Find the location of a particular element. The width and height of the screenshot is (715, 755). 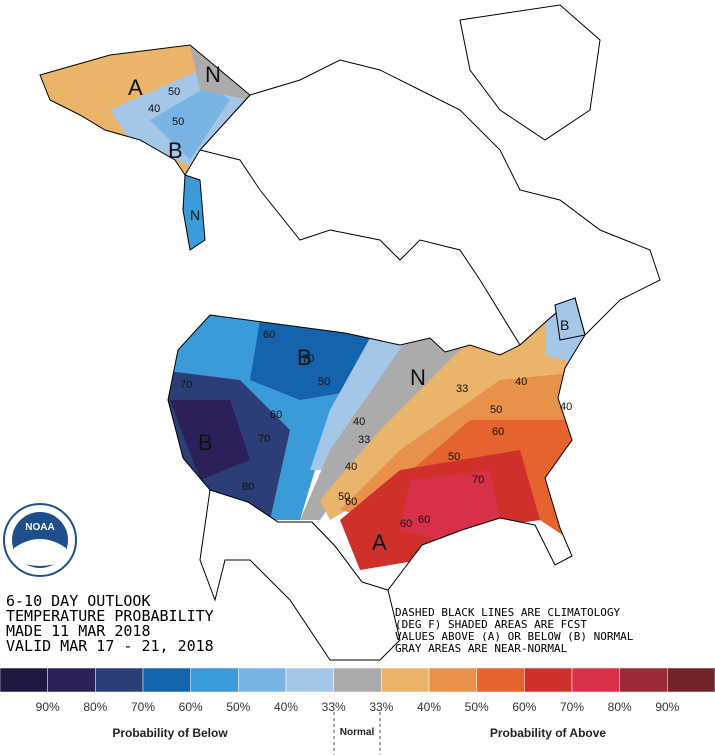

alaska-outline is located at coordinates (145, 110).